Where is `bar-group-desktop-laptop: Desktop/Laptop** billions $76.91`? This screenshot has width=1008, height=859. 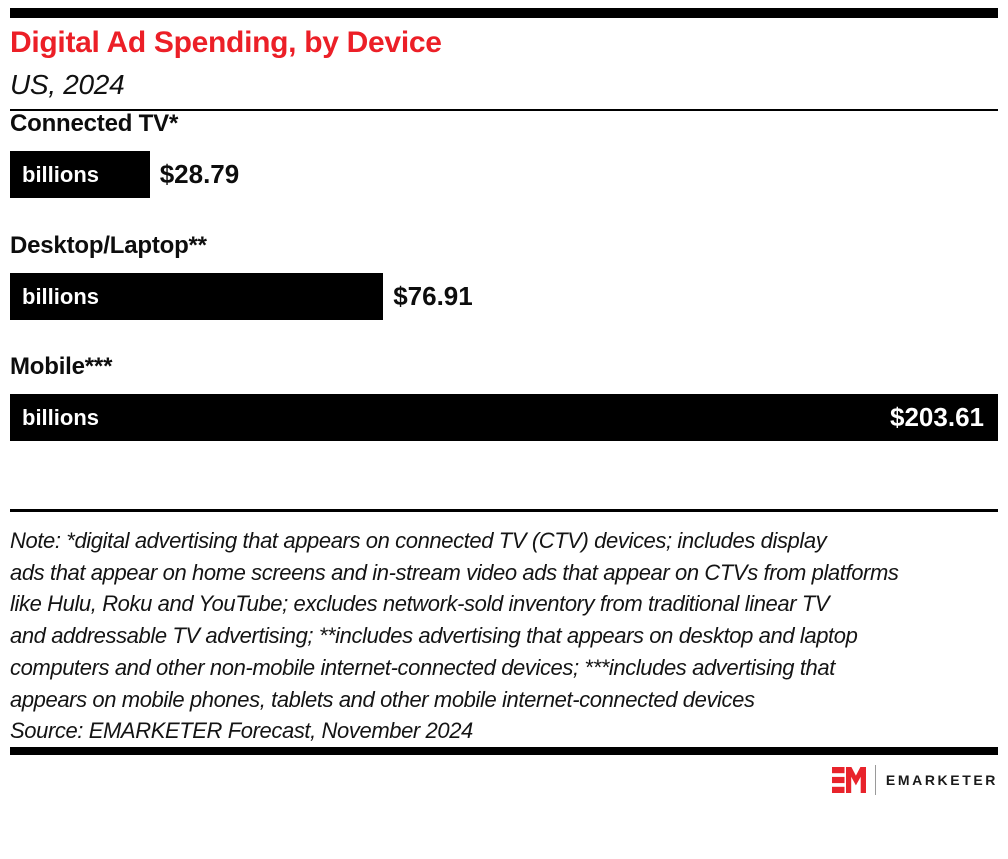
bar-group-desktop-laptop: Desktop/Laptop** billions $76.91 is located at coordinates (504, 276).